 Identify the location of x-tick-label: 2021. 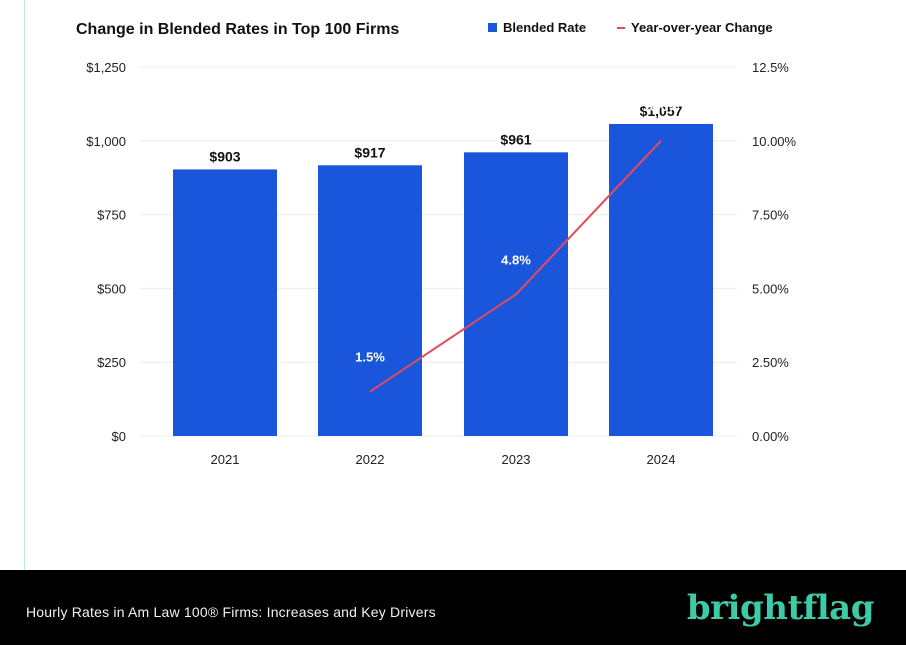
(225, 459).